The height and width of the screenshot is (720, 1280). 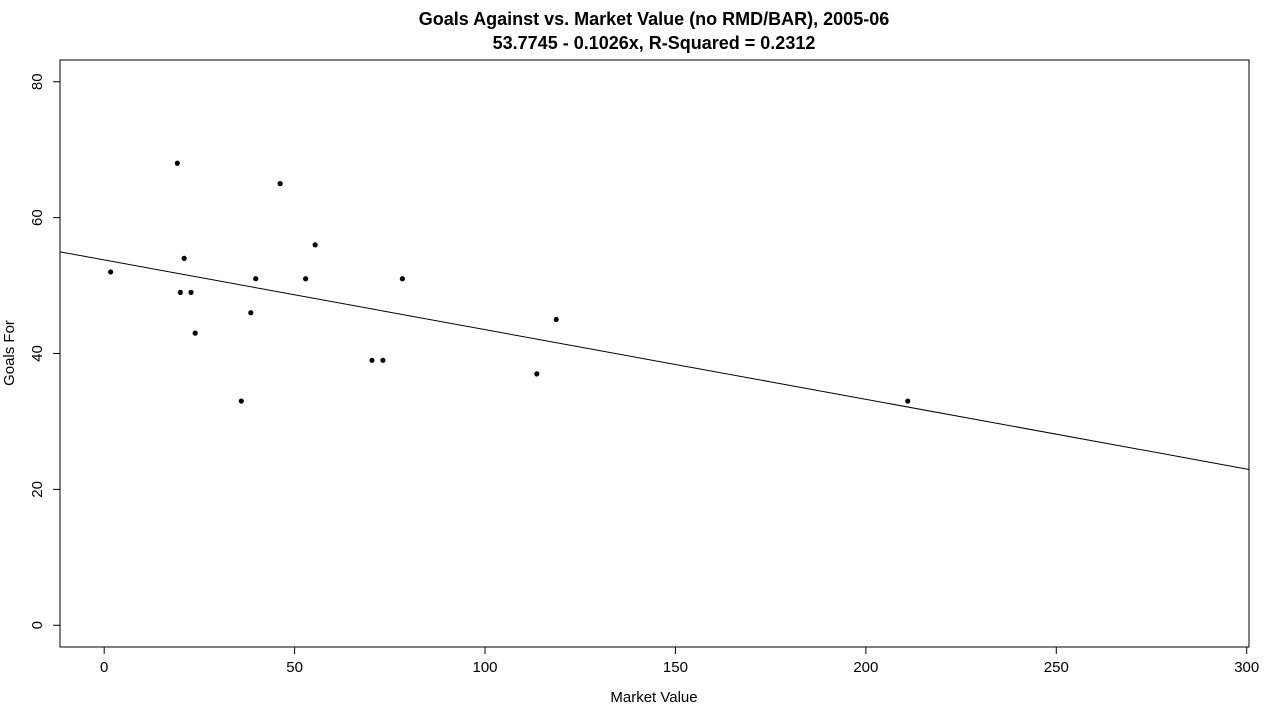 I want to click on x-tick-label: 200, so click(x=865, y=667).